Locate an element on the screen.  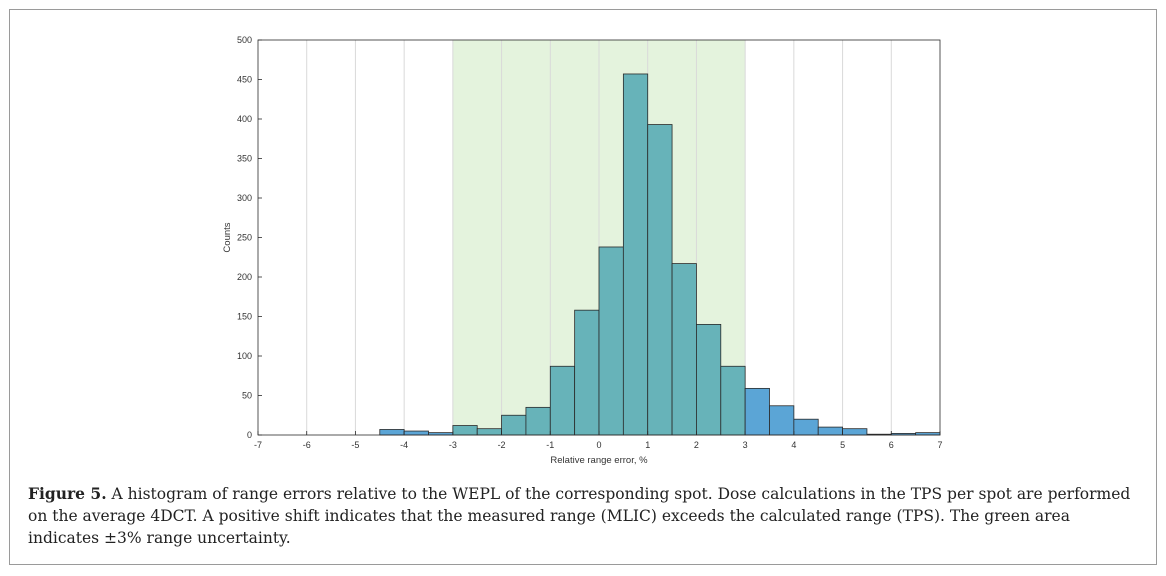
y-tick-label: 150 is located at coordinates (244, 317).